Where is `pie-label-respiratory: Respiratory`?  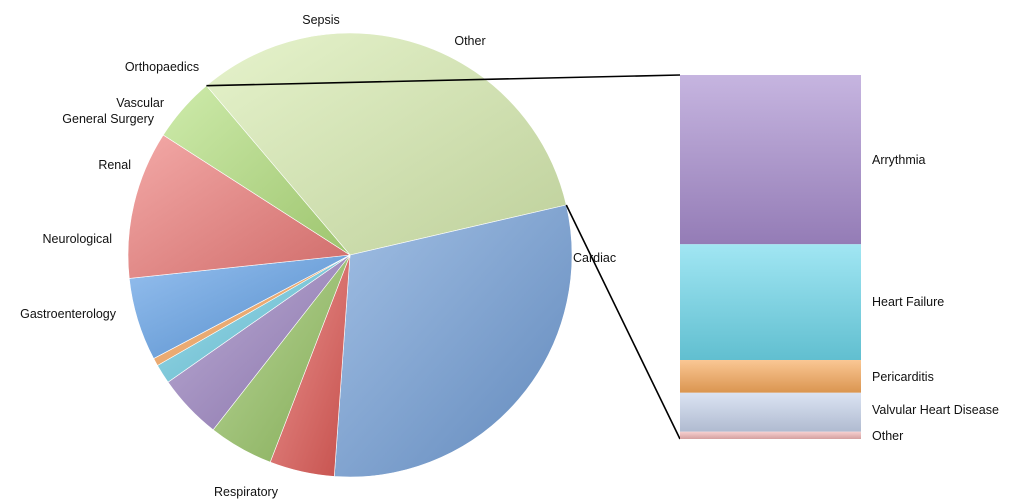
pie-label-respiratory: Respiratory is located at coordinates (246, 492).